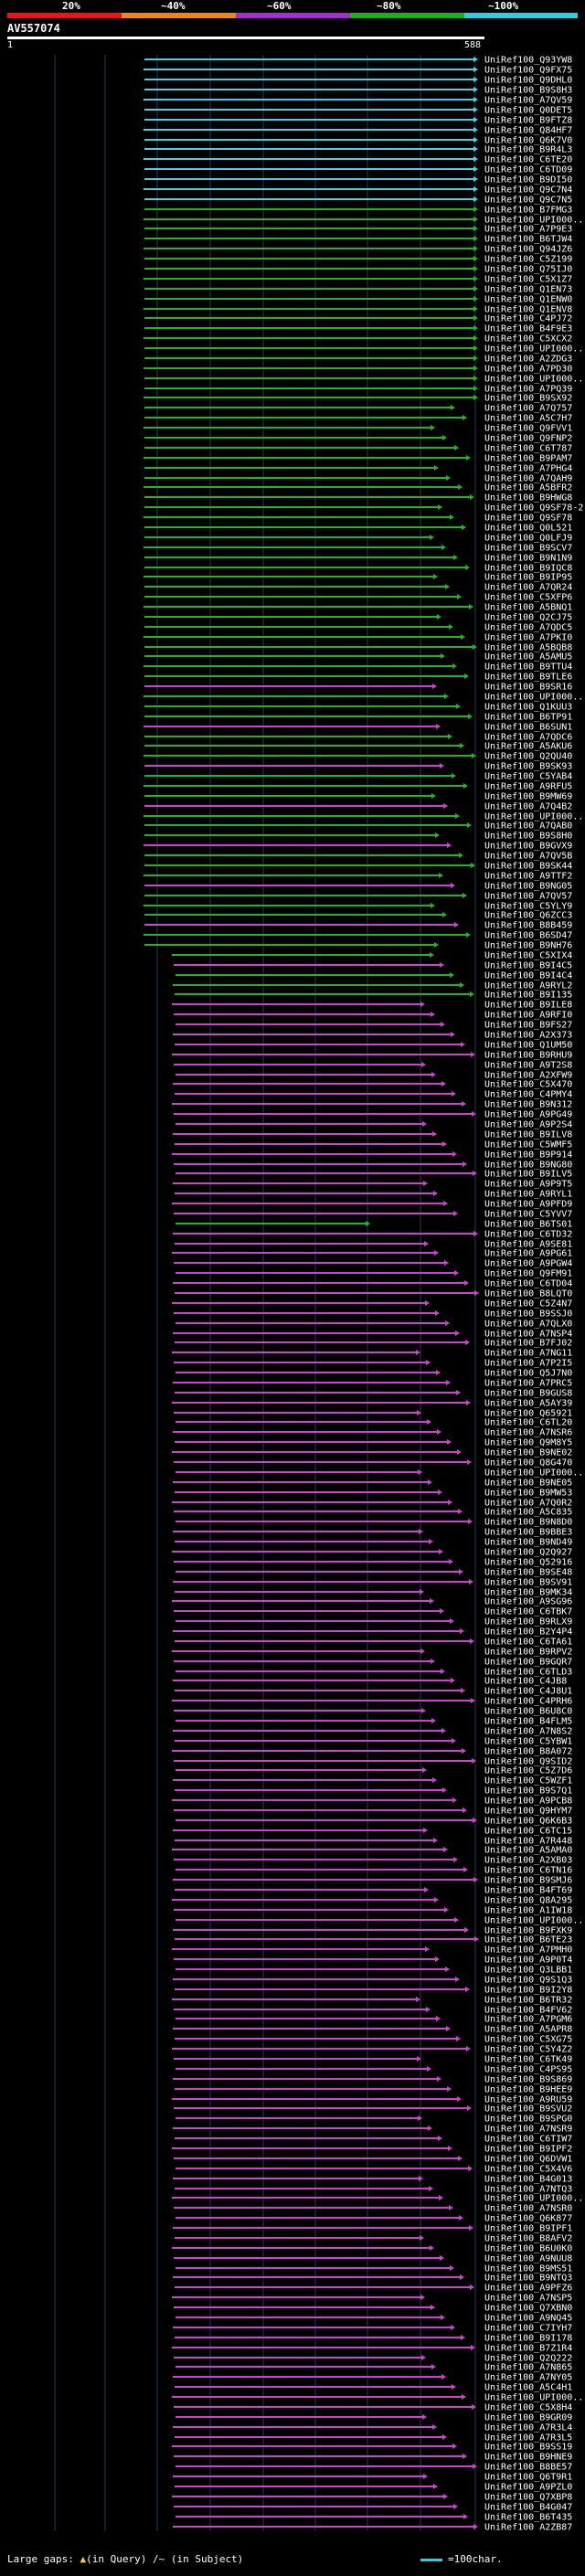 The width and height of the screenshot is (585, 2576). I want to click on hit-label: UniRef100_C5YVV7, so click(528, 1215).